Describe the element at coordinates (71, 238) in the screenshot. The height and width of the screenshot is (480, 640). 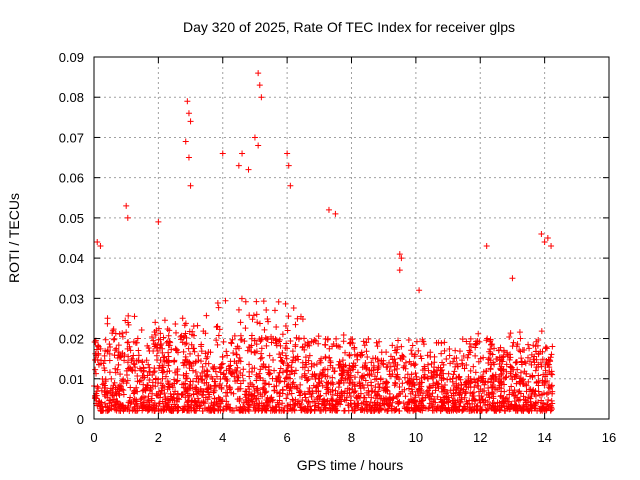
I see `y-tick-labels: 0 0.01 0.02 0.03 0.04 0.05 0.06 0.07 0.08 0.09` at that location.